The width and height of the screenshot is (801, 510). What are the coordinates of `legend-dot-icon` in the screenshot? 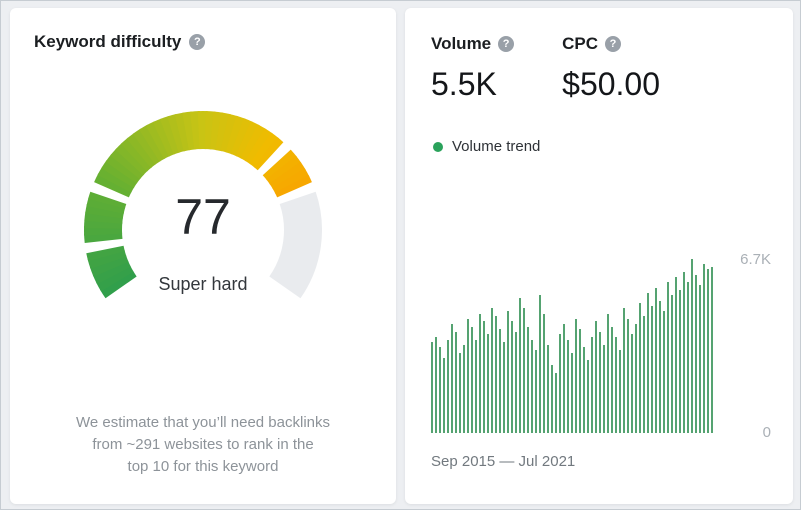 It's located at (438, 146).